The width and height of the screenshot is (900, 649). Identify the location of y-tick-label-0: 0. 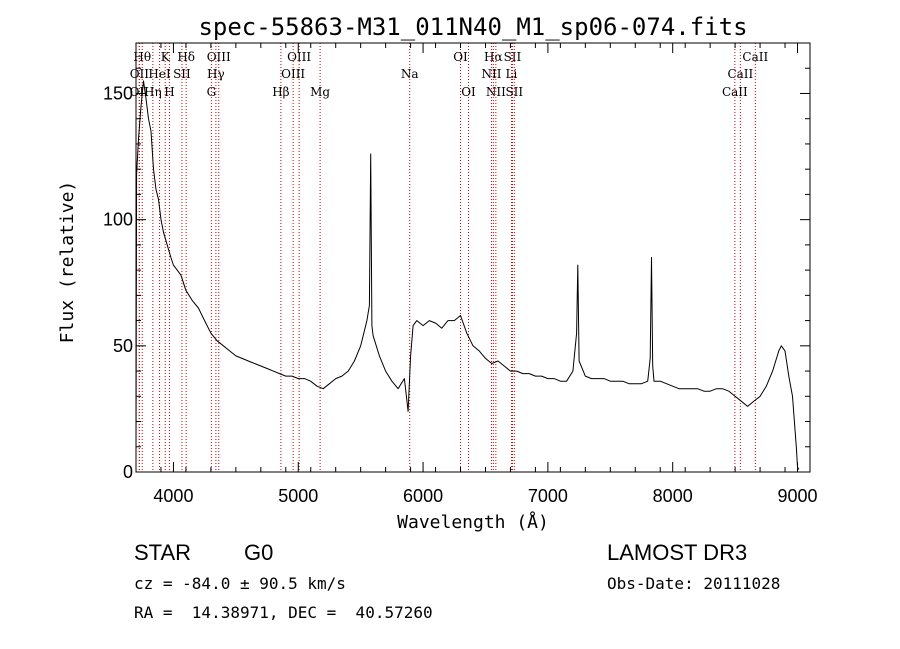
(128, 472).